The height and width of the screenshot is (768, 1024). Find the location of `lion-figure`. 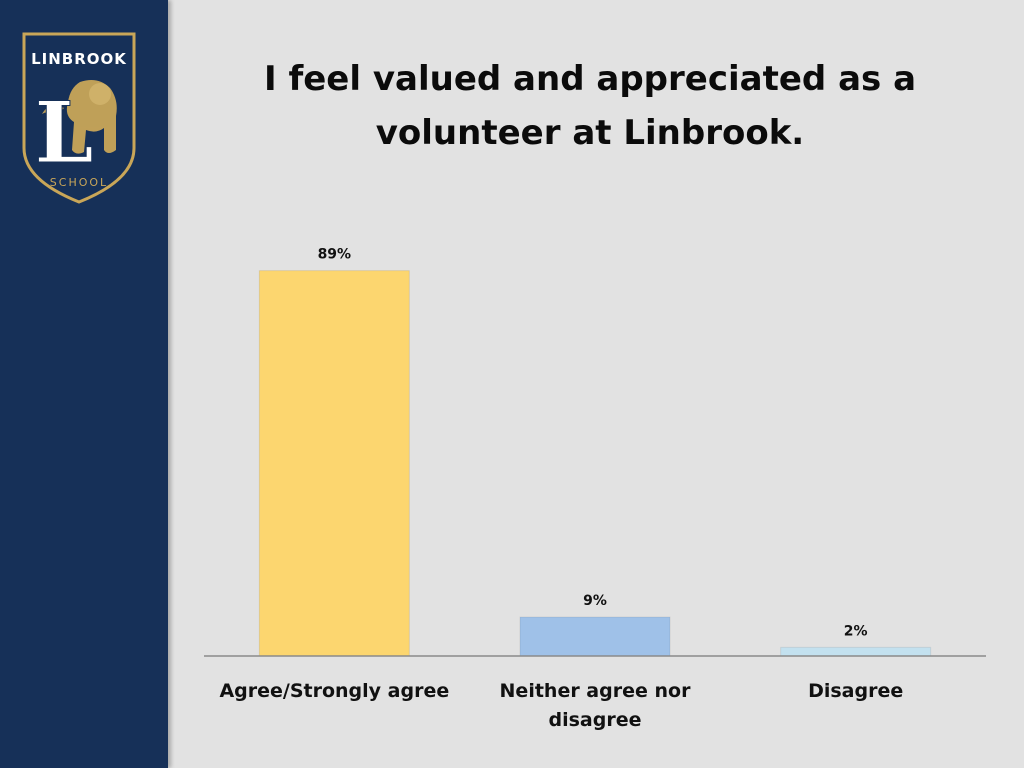

lion-figure is located at coordinates (79, 117).